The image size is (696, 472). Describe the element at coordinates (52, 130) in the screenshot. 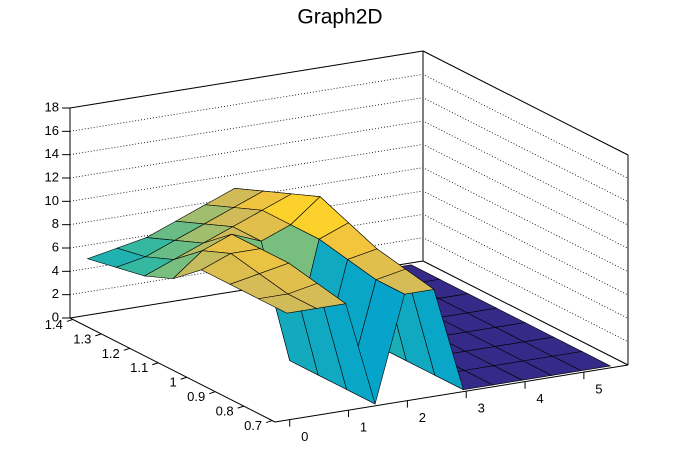

I see `z-tick-label: 16` at that location.